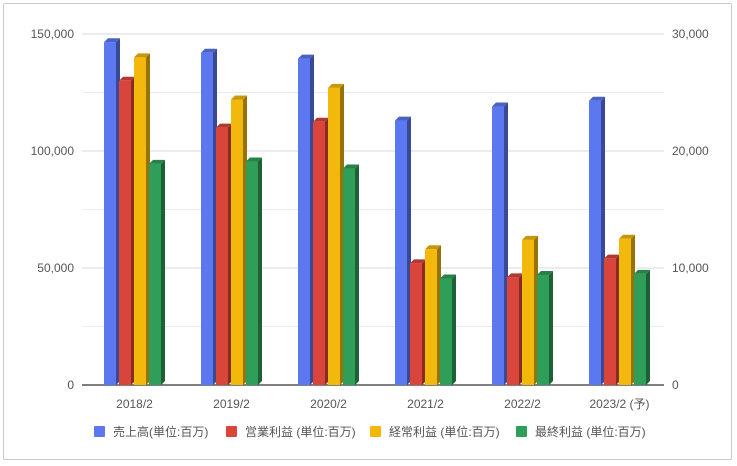 The height and width of the screenshot is (466, 737). Describe the element at coordinates (300, 431) in the screenshot. I see `legend-label: 営業利益 (単位:百万)` at that location.